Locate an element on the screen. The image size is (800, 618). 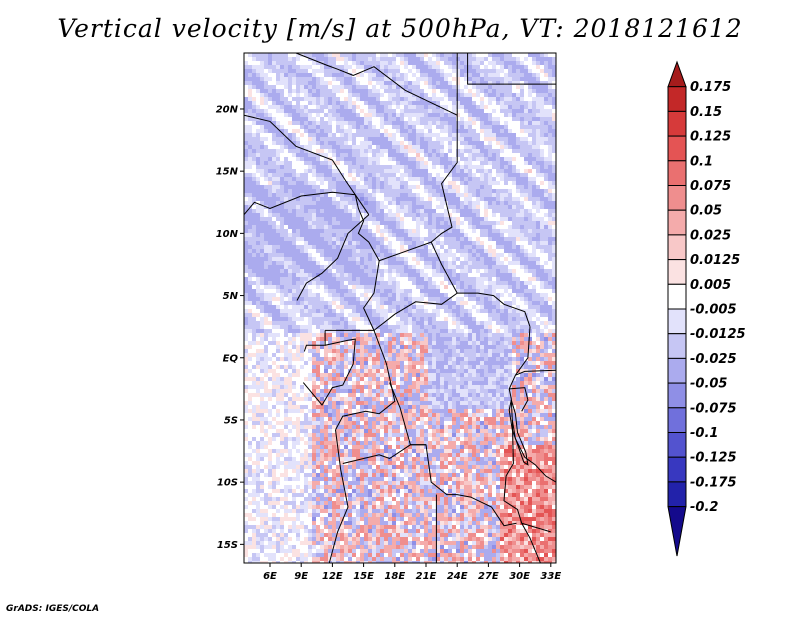
lat-tick-label: 5N is located at coordinates (231, 296).